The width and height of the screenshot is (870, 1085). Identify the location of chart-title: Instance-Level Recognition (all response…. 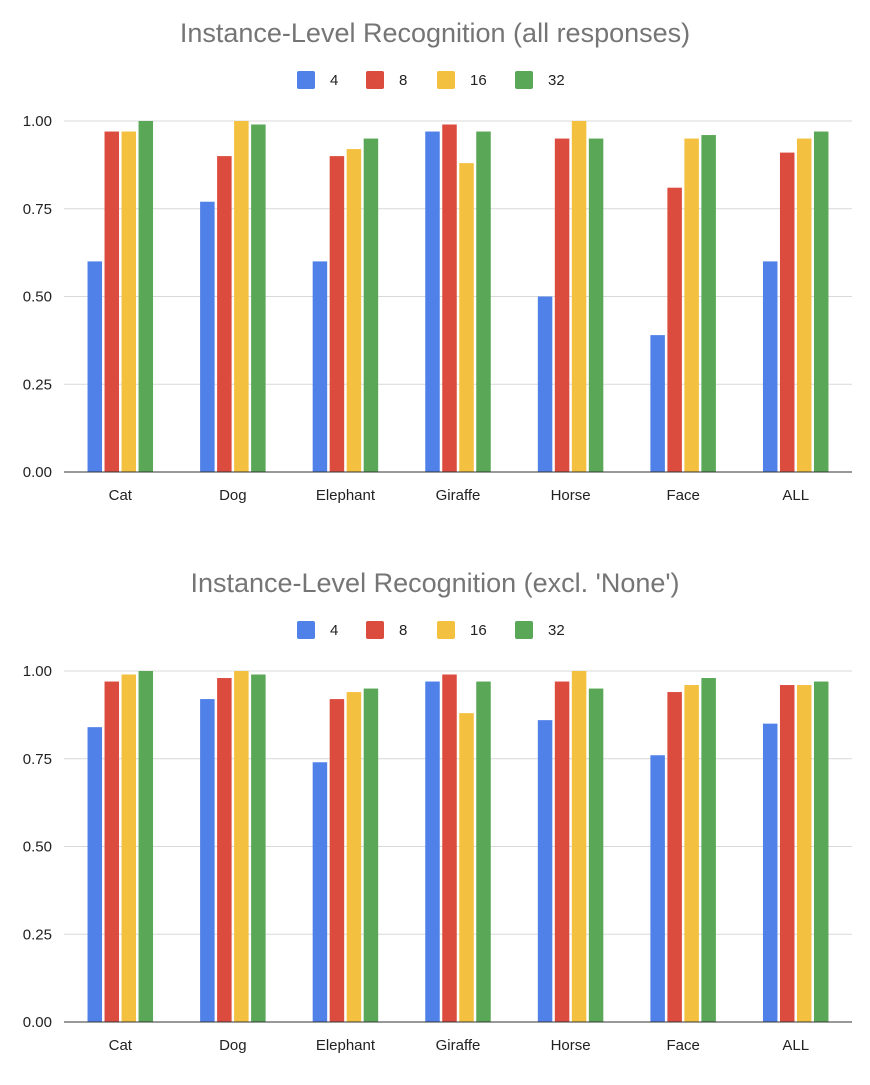
(435, 33).